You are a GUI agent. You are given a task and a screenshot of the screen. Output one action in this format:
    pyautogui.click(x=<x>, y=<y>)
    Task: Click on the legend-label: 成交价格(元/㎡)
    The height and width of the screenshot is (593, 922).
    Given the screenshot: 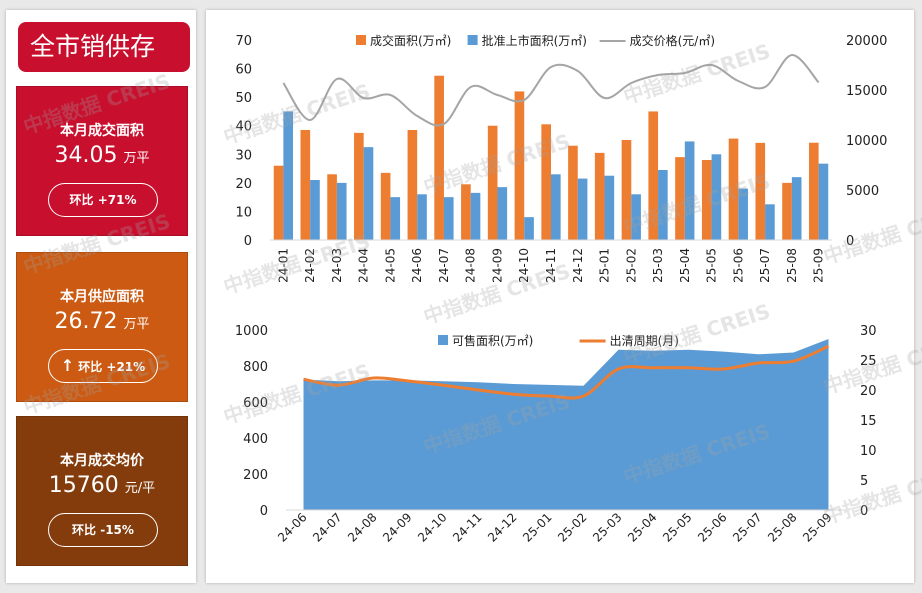 What is the action you would take?
    pyautogui.click(x=672, y=40)
    